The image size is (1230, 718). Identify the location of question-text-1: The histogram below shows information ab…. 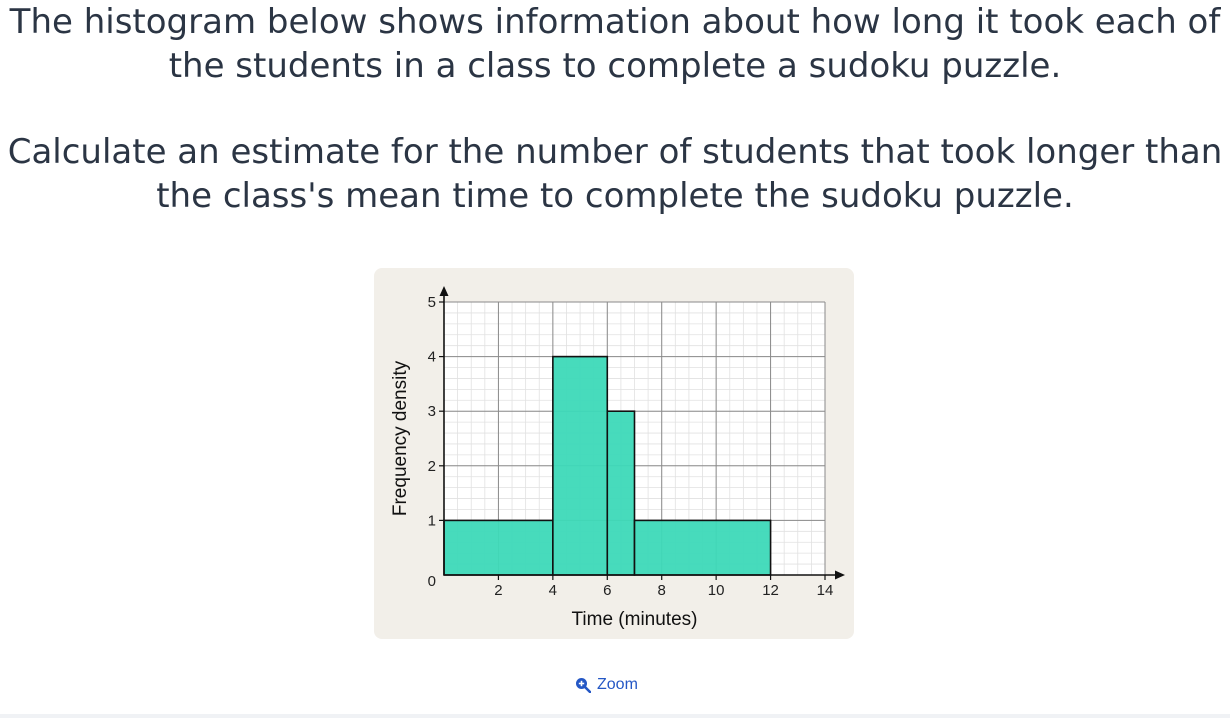
(615, 44).